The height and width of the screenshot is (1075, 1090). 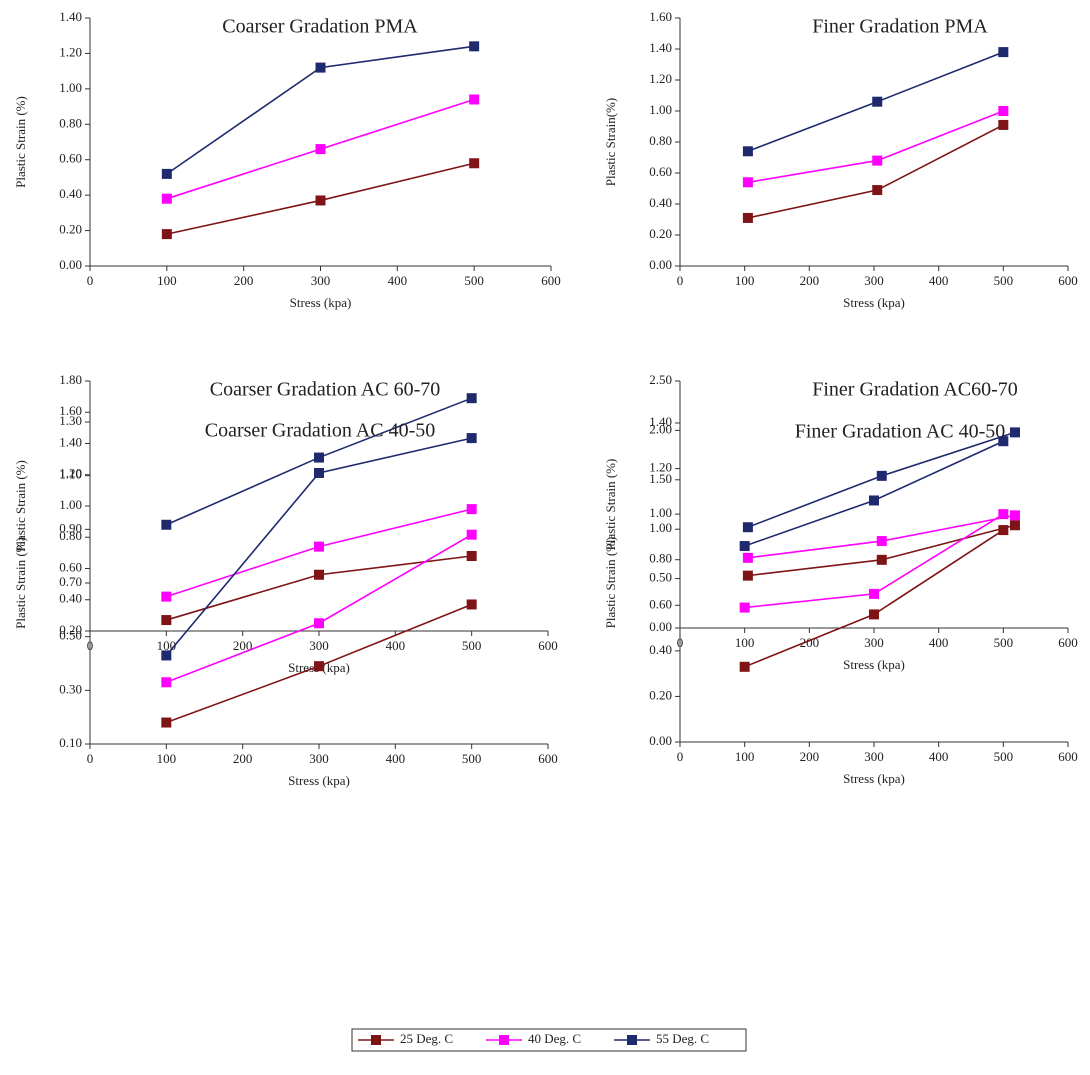 What do you see at coordinates (660, 428) in the screenshot?
I see `y-tick-label: 2.00` at bounding box center [660, 428].